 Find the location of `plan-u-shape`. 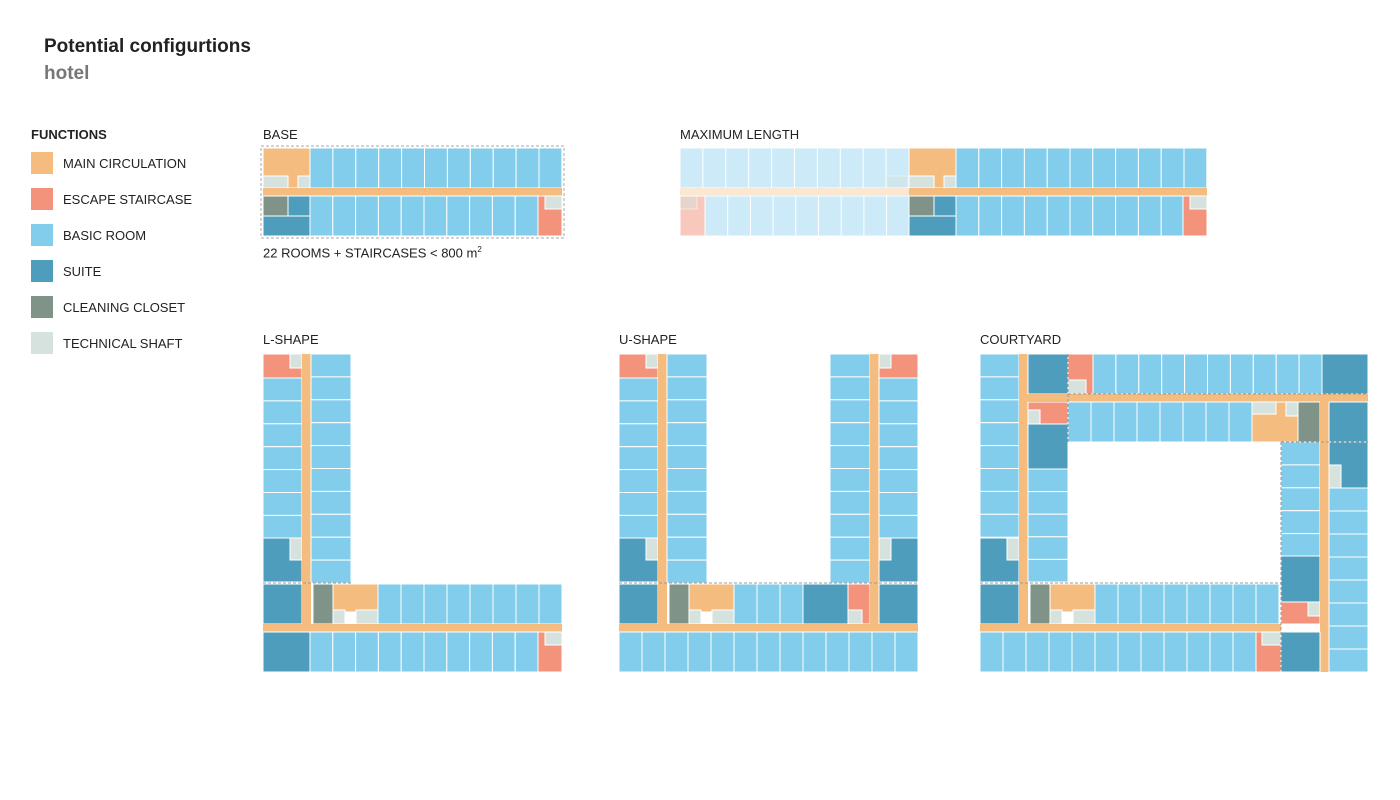

plan-u-shape is located at coordinates (768, 513).